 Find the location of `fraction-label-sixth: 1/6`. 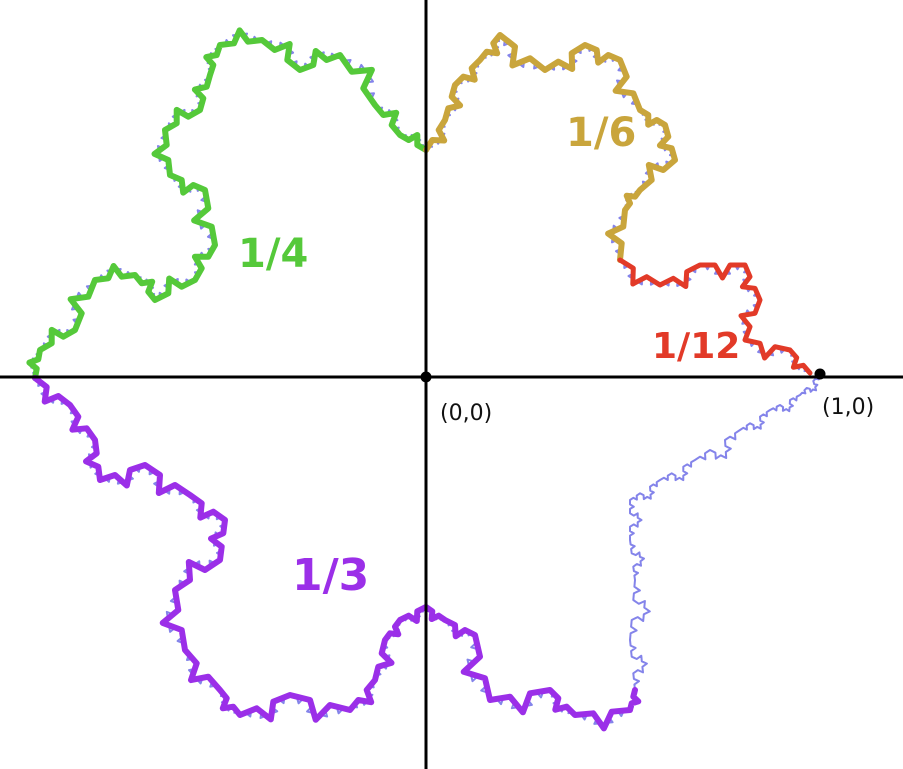

fraction-label-sixth: 1/6 is located at coordinates (601, 133).